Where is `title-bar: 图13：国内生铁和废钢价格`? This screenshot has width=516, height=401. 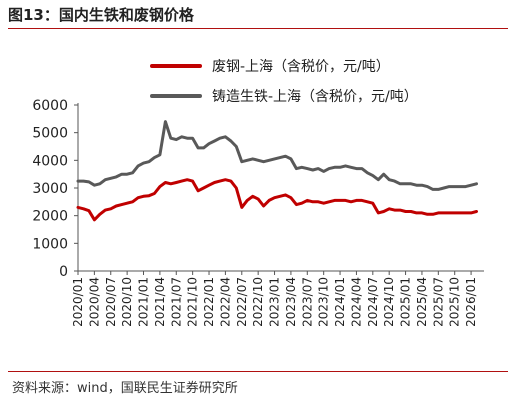 title-bar: 图13：国内生铁和废钢价格 is located at coordinates (258, 14).